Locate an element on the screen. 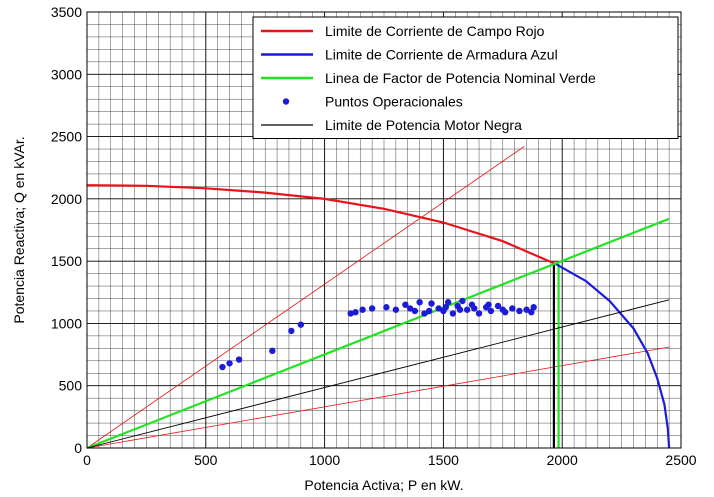 The height and width of the screenshot is (497, 714). x-tick-label: 2500 is located at coordinates (680, 460).